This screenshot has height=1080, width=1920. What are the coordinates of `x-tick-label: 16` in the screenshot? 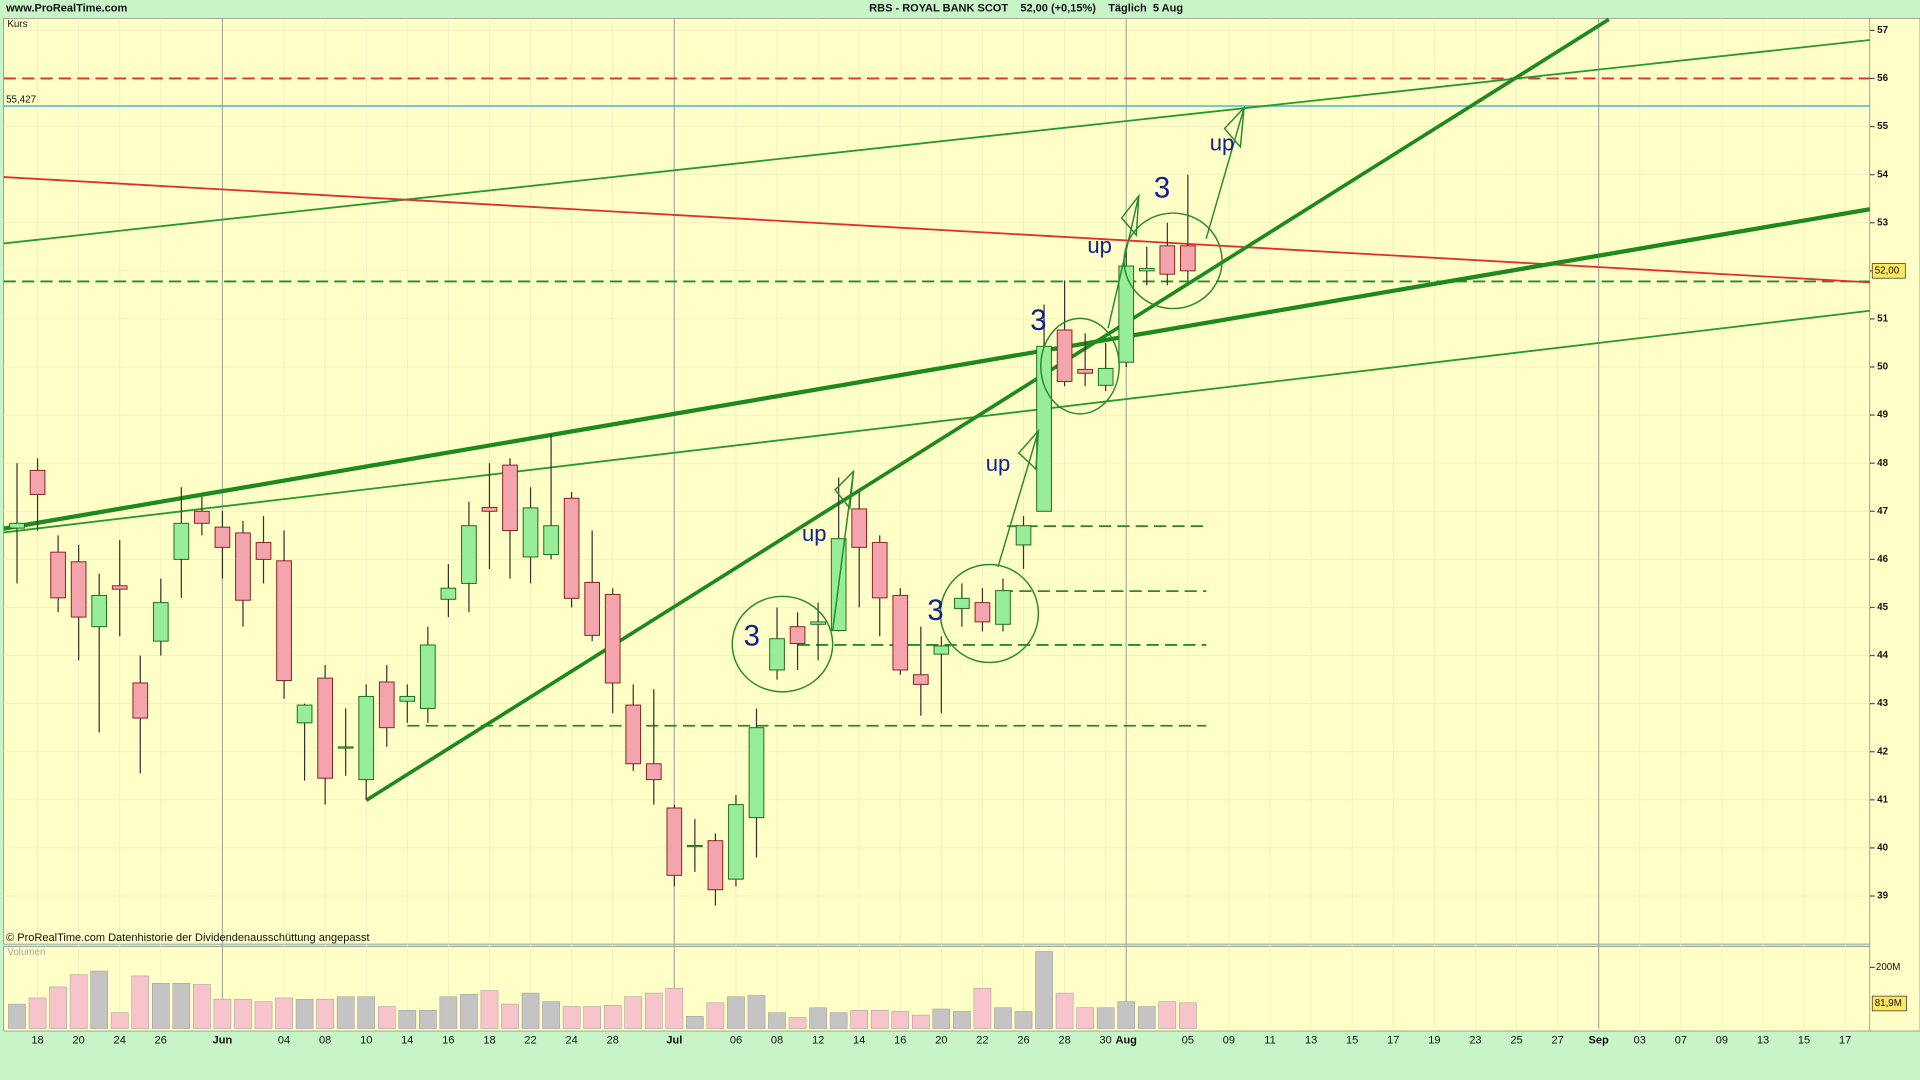 It's located at (900, 1041).